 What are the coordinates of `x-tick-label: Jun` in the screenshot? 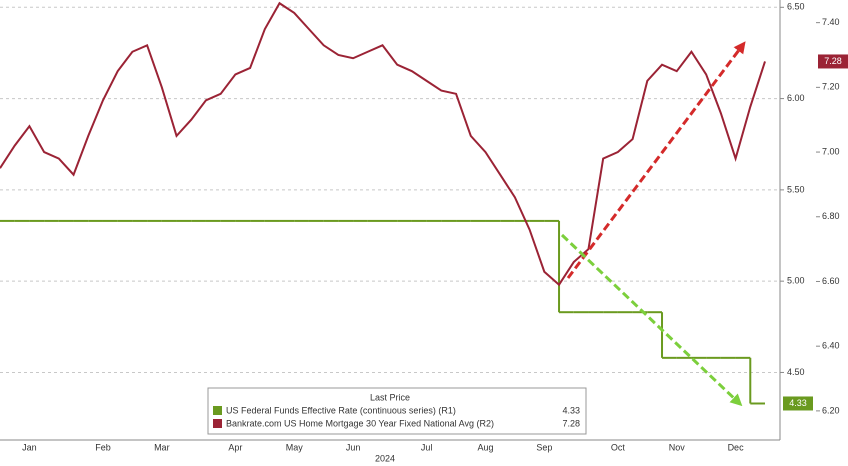 It's located at (353, 447).